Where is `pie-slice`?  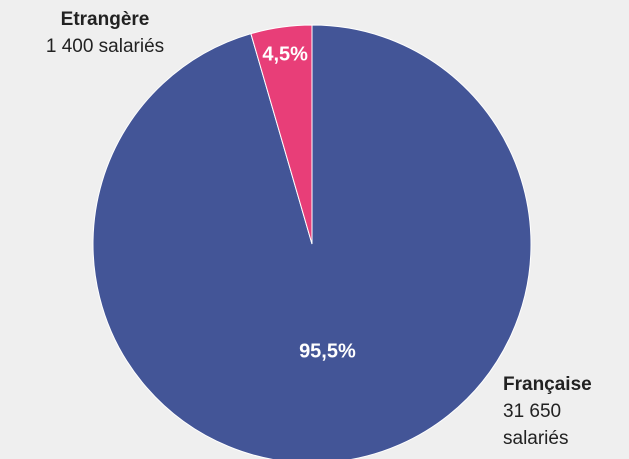
pie-slice is located at coordinates (281, 134).